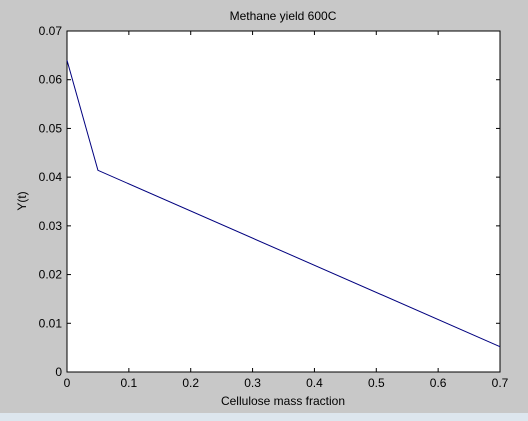 Image resolution: width=528 pixels, height=421 pixels. I want to click on x-tick-label: 0.4, so click(314, 383).